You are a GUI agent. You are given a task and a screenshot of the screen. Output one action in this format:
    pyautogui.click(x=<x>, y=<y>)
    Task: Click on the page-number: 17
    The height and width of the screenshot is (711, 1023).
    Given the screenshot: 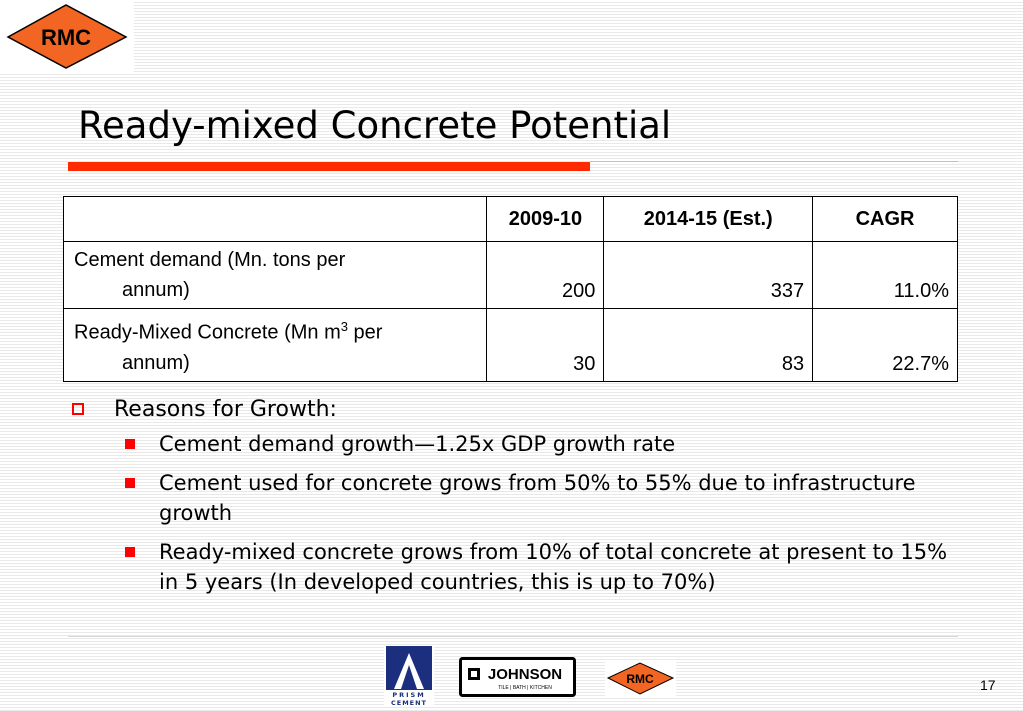 What is the action you would take?
    pyautogui.click(x=988, y=685)
    